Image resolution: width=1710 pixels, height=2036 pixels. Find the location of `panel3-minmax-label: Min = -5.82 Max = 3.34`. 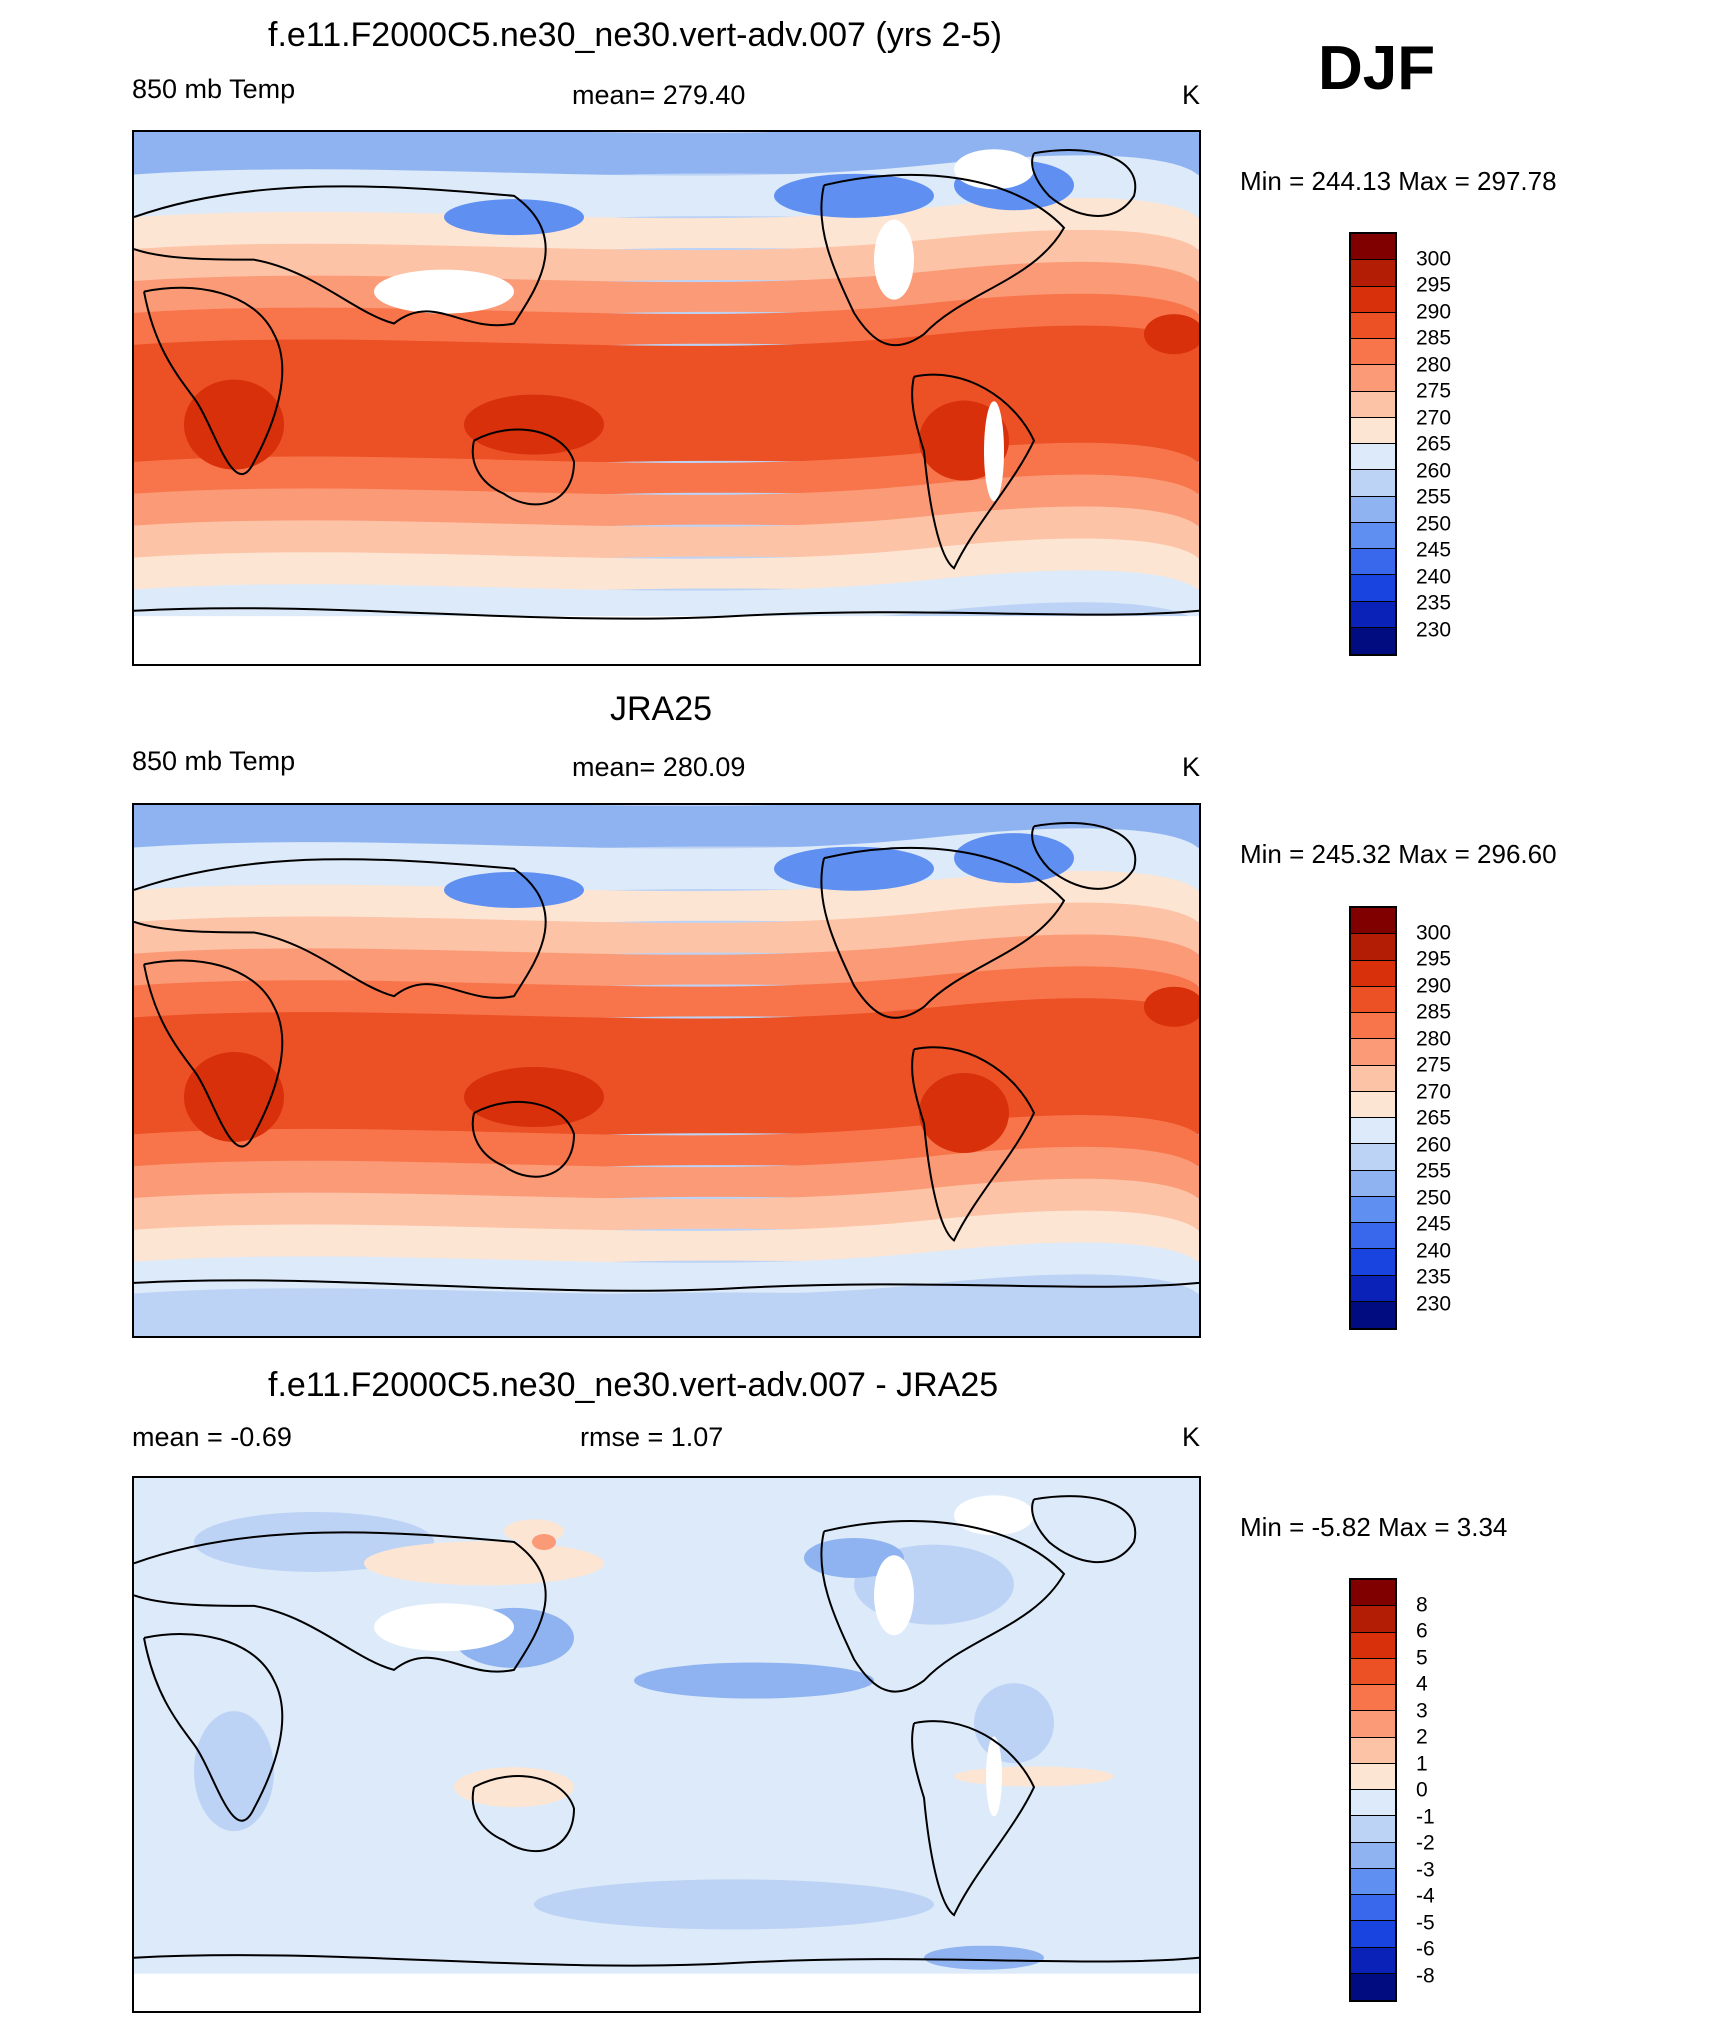

panel3-minmax-label: Min = -5.82 Max = 3.34 is located at coordinates (1374, 1527).